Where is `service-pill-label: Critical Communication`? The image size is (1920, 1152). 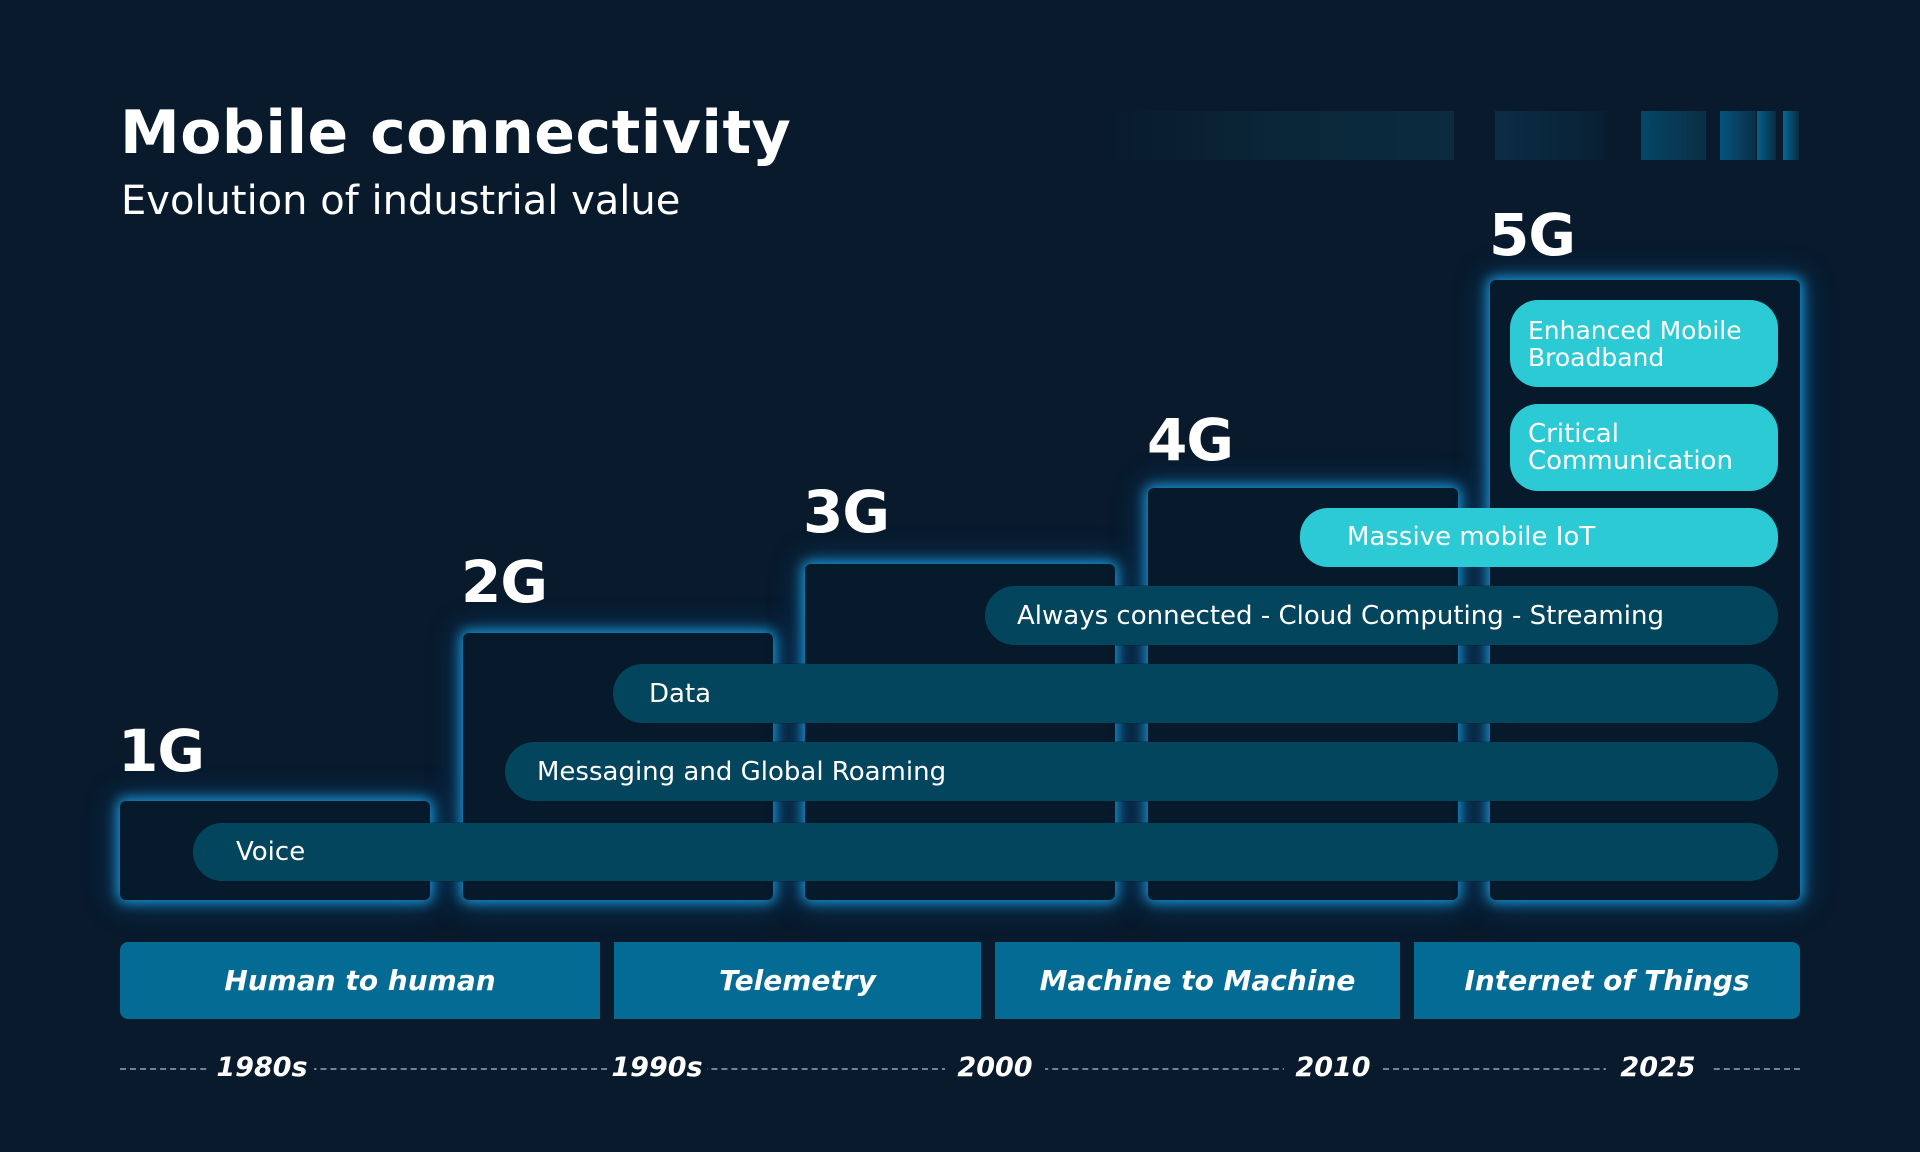 service-pill-label: Critical Communication is located at coordinates (1630, 447).